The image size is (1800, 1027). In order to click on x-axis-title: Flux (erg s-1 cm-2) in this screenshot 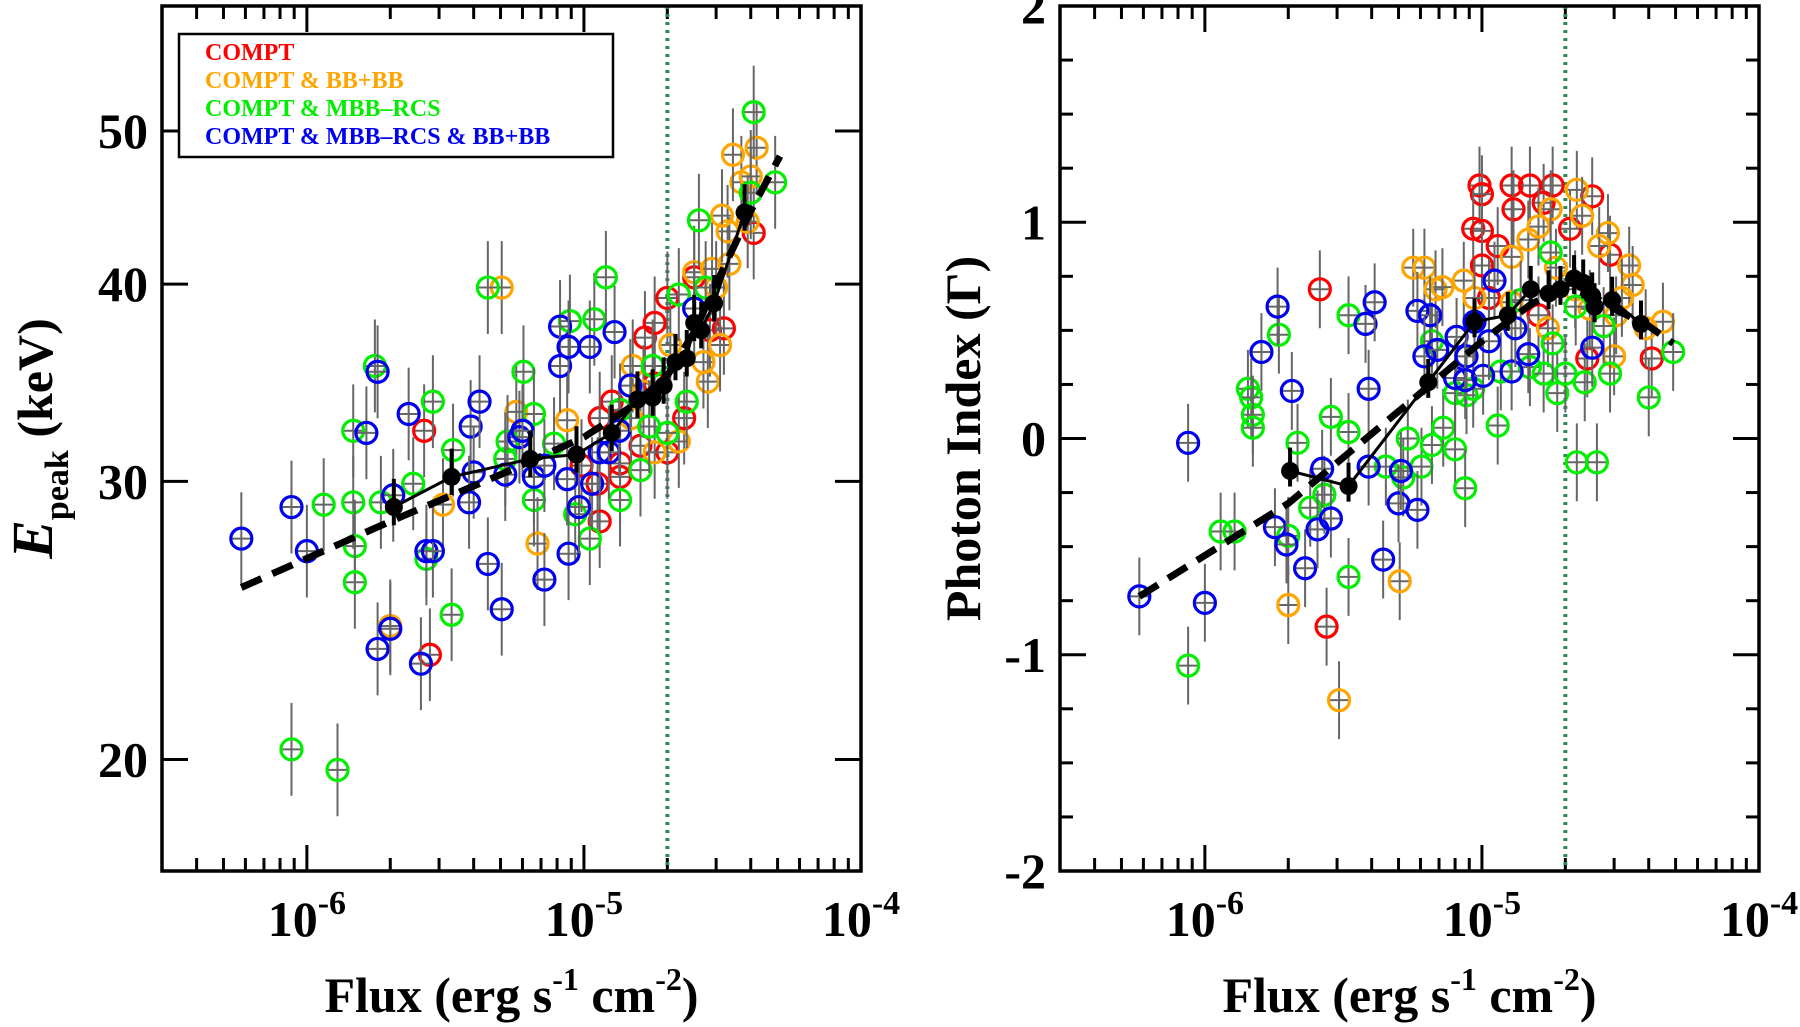, I will do `click(1409, 992)`.